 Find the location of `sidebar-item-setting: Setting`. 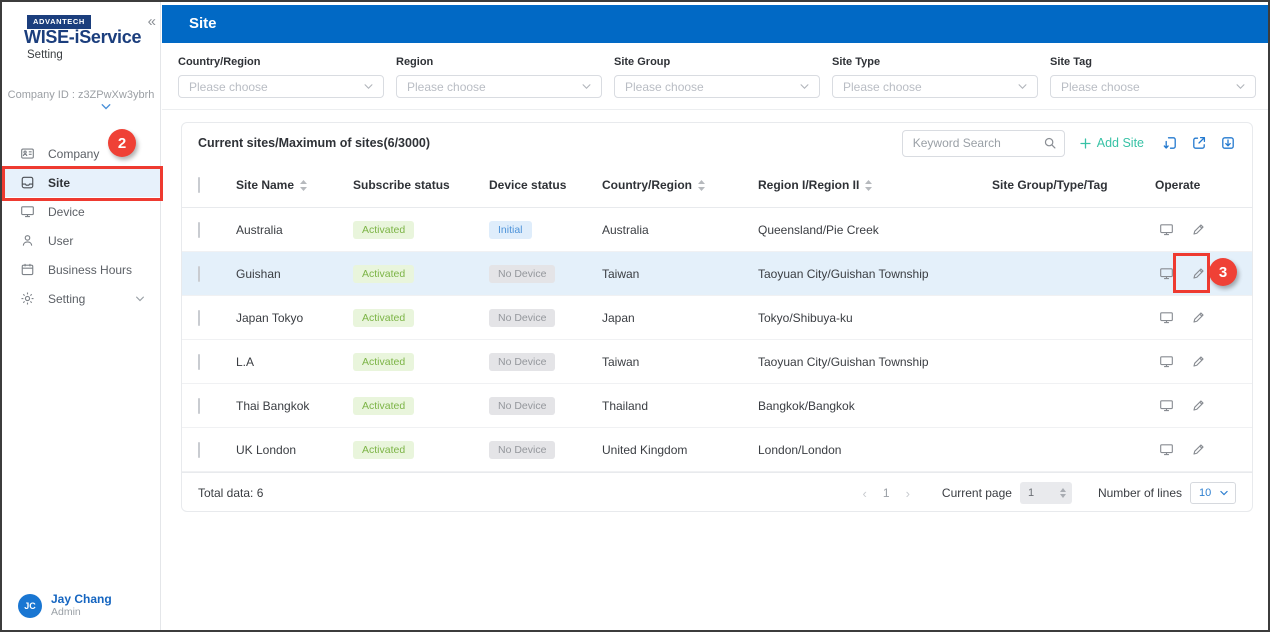

sidebar-item-setting: Setting is located at coordinates (81, 298).